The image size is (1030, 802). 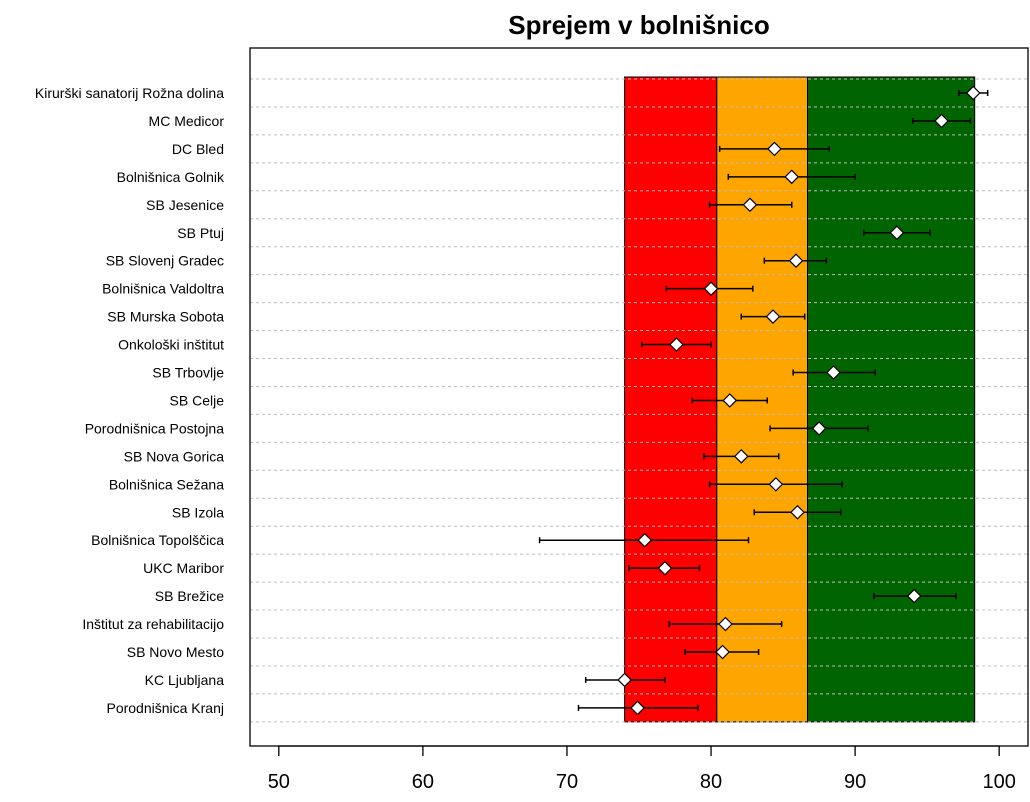 What do you see at coordinates (187, 121) in the screenshot?
I see `category-label: MC Medicor` at bounding box center [187, 121].